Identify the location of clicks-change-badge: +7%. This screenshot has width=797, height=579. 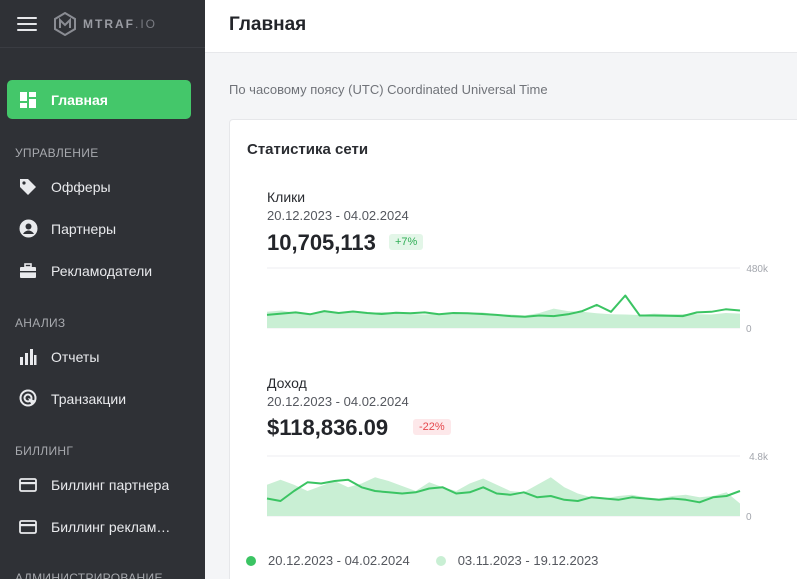
(406, 242).